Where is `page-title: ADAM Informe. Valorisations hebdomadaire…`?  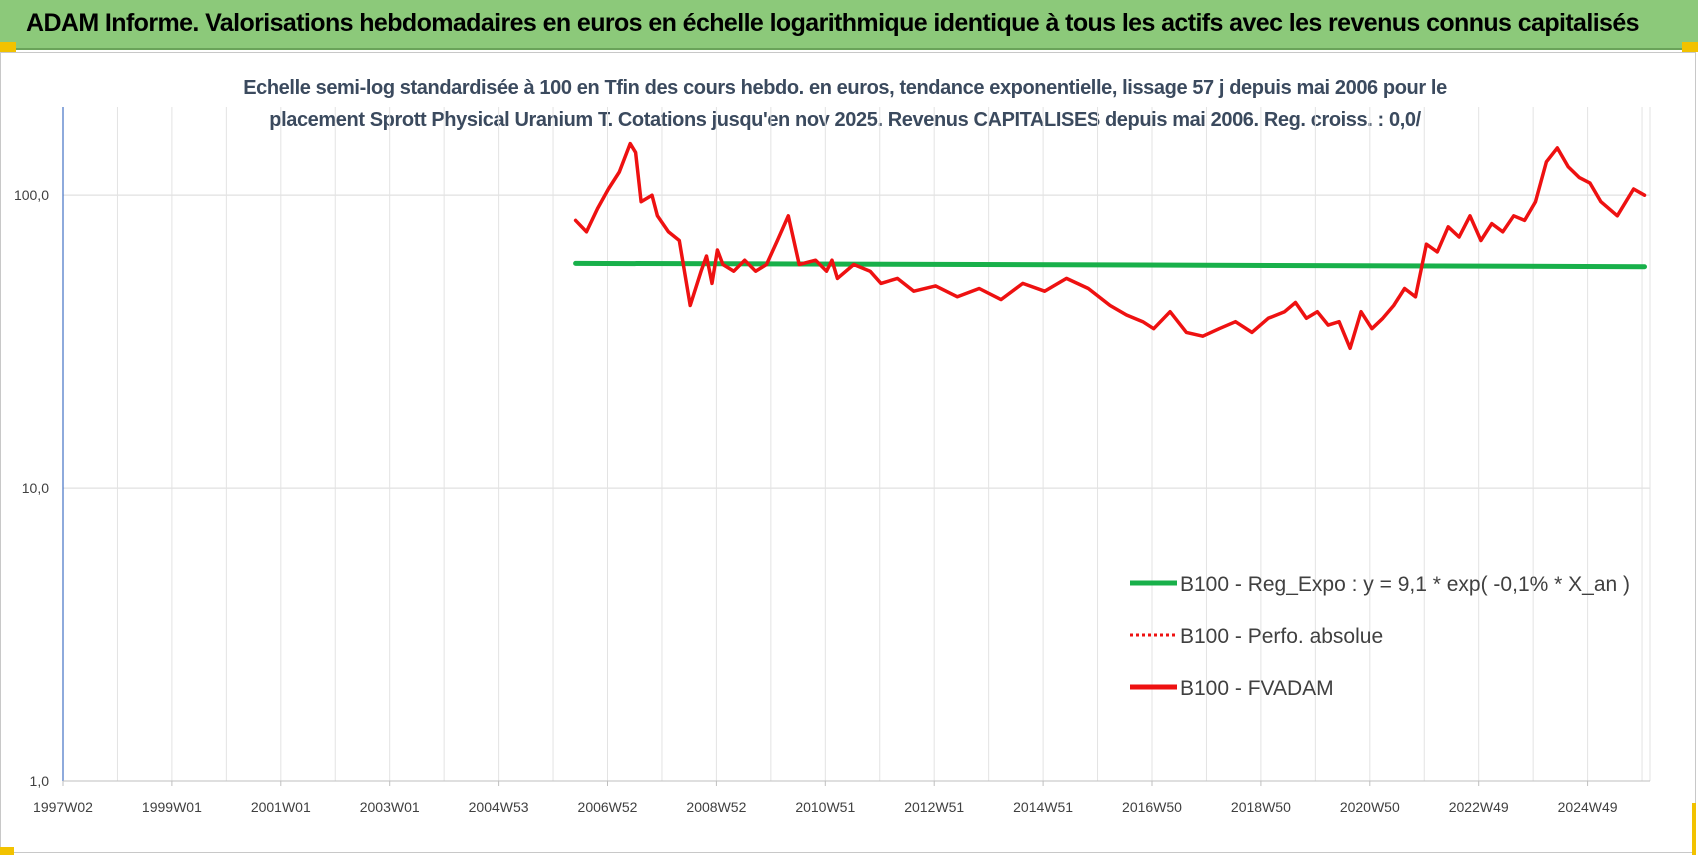 page-title: ADAM Informe. Valorisations hebdomadaire… is located at coordinates (833, 23).